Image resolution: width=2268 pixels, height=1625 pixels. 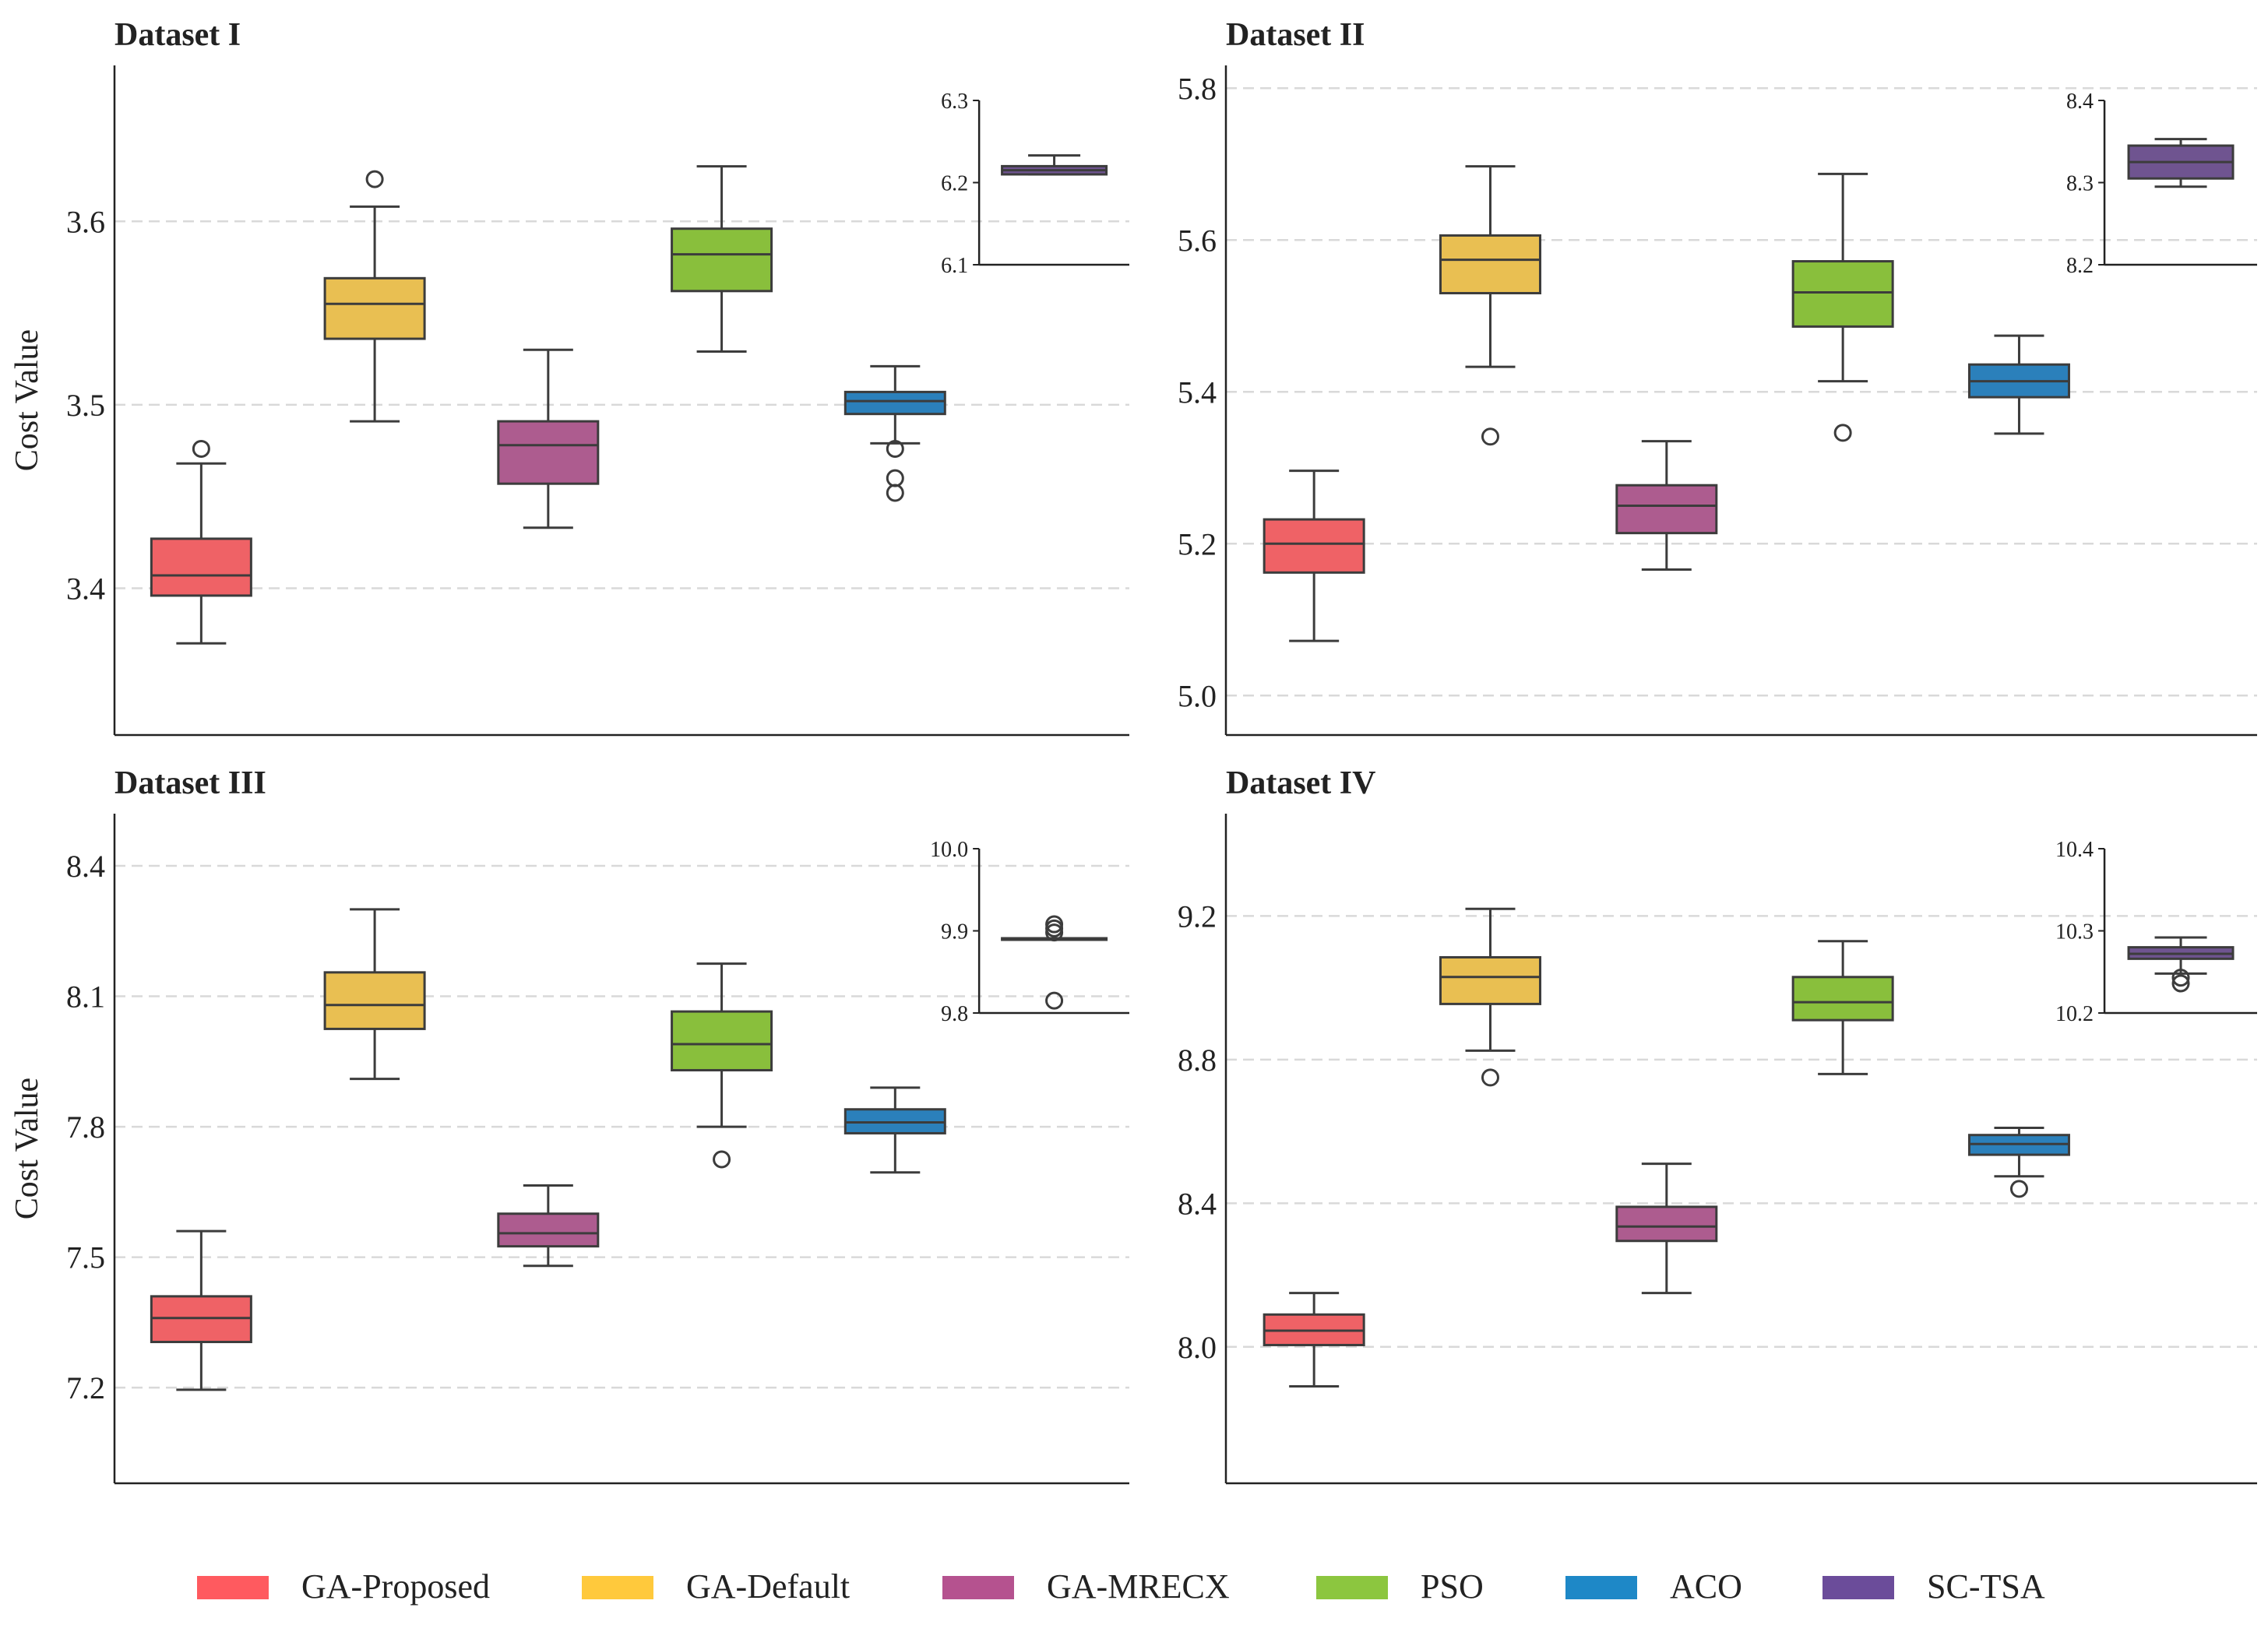 I want to click on y-tick-label: 3.4, so click(x=85, y=589).